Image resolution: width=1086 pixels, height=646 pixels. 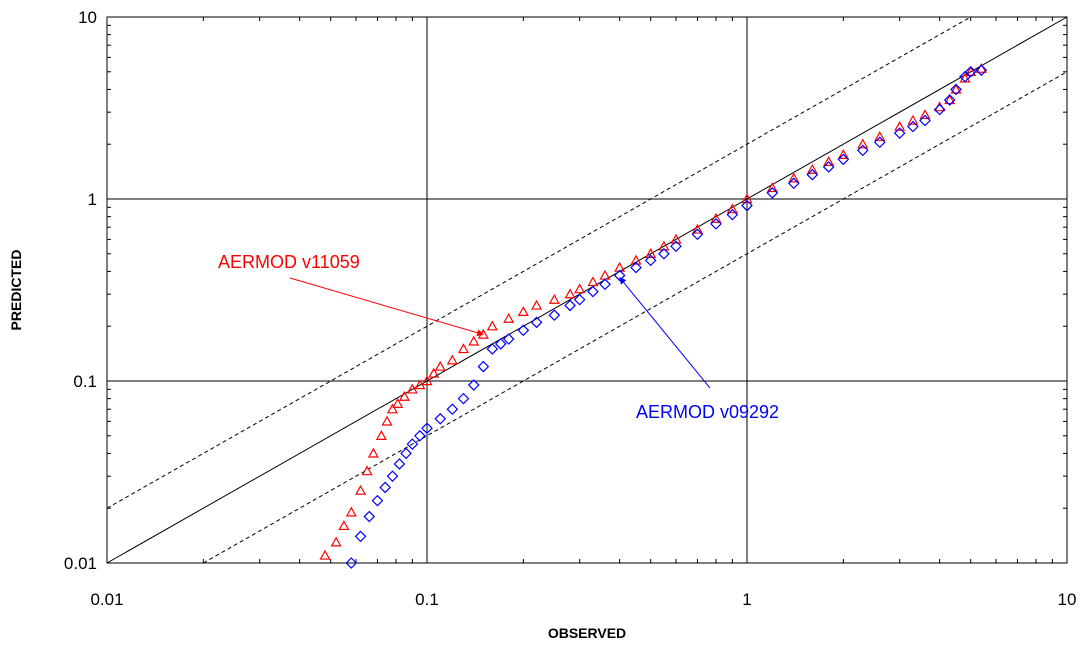 What do you see at coordinates (92, 199) in the screenshot?
I see `y-tick-label: 1` at bounding box center [92, 199].